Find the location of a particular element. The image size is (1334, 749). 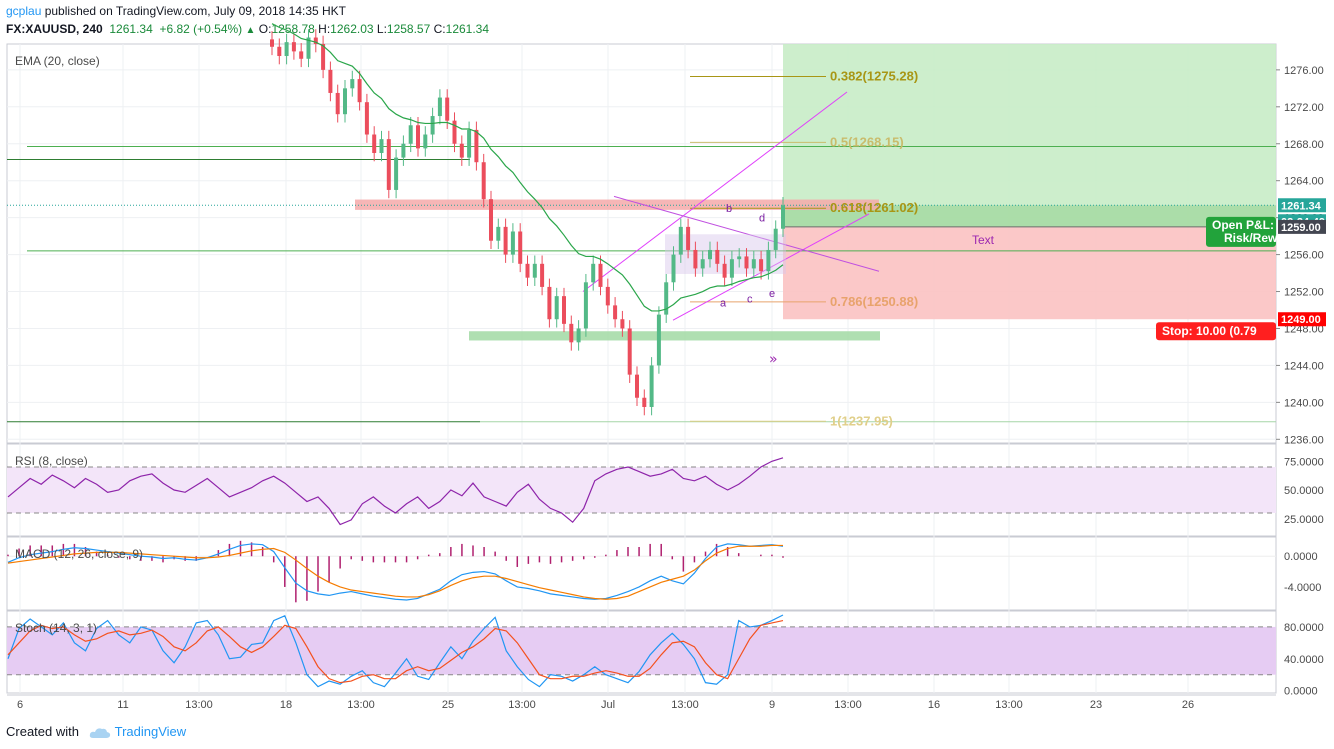

wave-label-e: e is located at coordinates (772, 294).